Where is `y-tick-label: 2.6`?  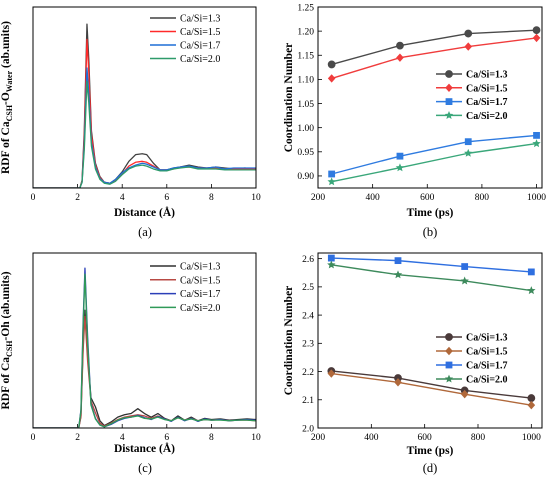
y-tick-label: 2.6 is located at coordinates (308, 260).